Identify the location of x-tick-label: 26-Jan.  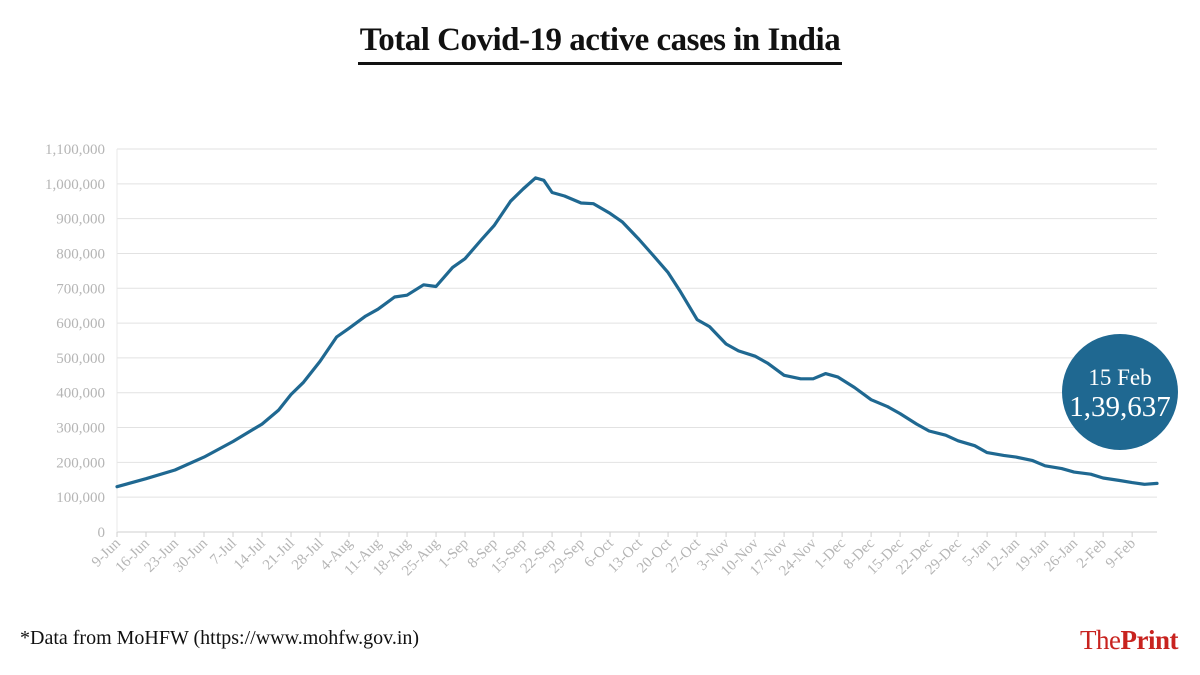
(1061, 555).